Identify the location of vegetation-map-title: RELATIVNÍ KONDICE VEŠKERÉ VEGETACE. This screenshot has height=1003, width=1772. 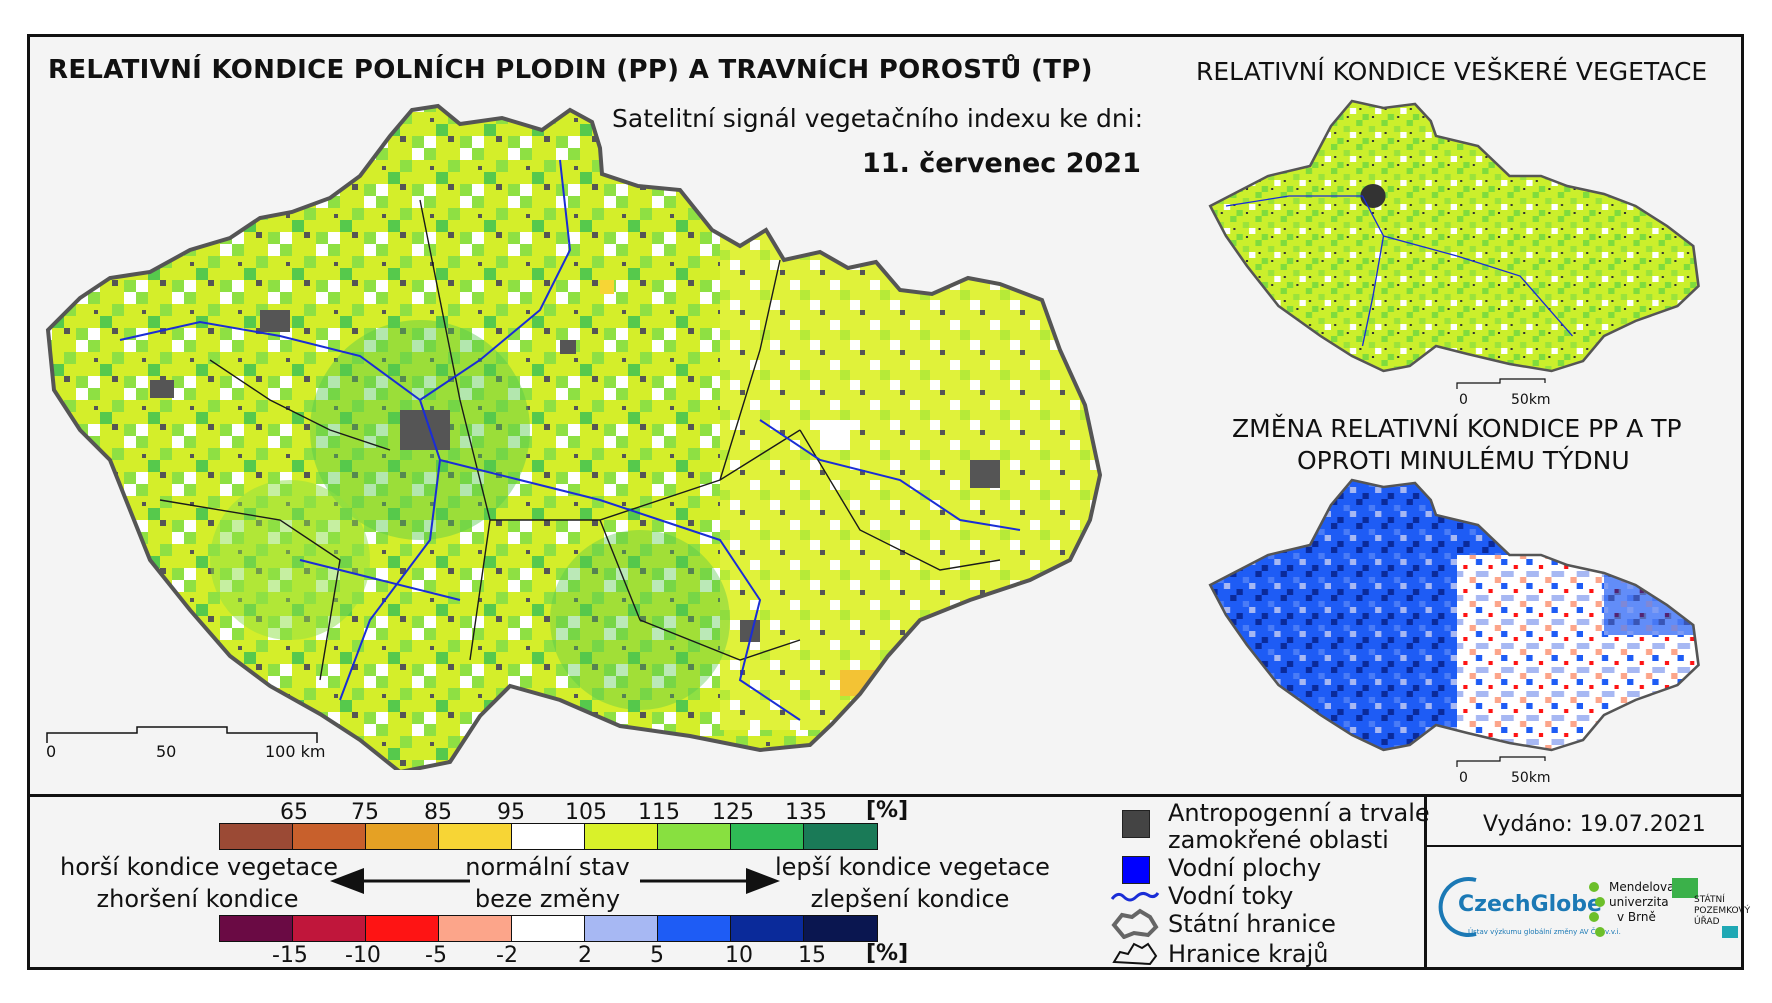
(1452, 71).